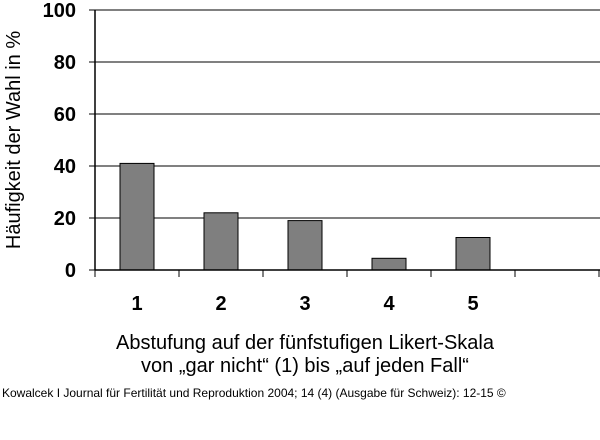 This screenshot has height=440, width=600. I want to click on x-tick-label: 5, so click(472, 304).